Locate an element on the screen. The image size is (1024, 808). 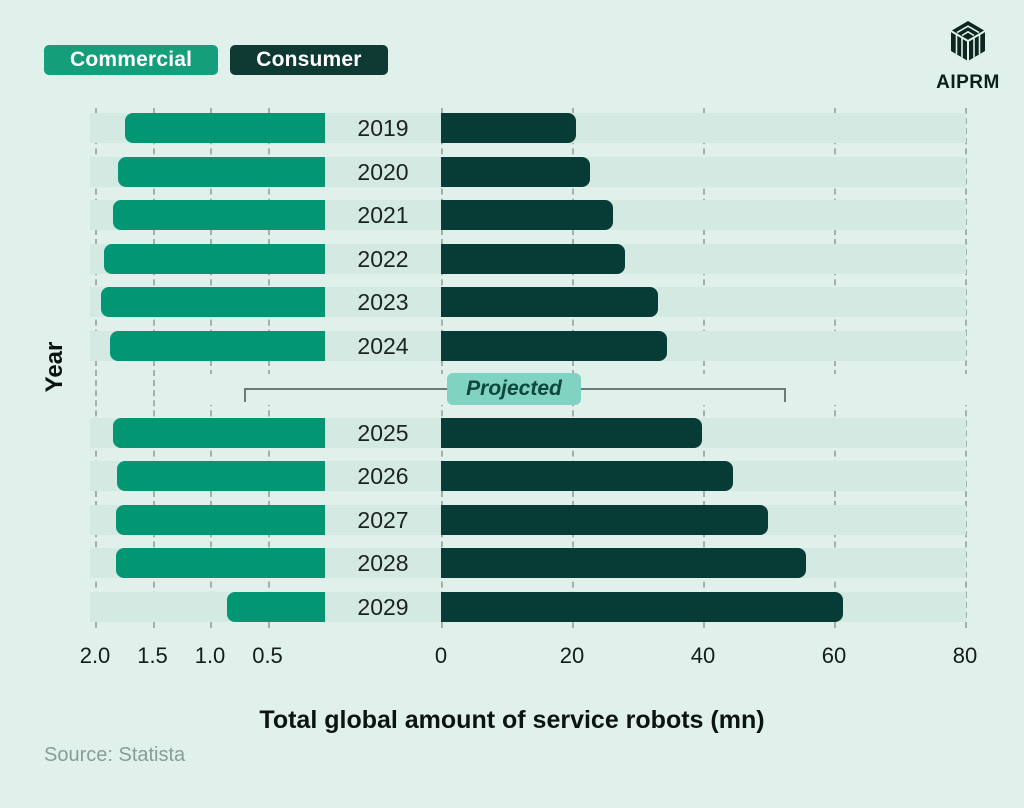
legend-chip-commercial: Commercial is located at coordinates (131, 60).